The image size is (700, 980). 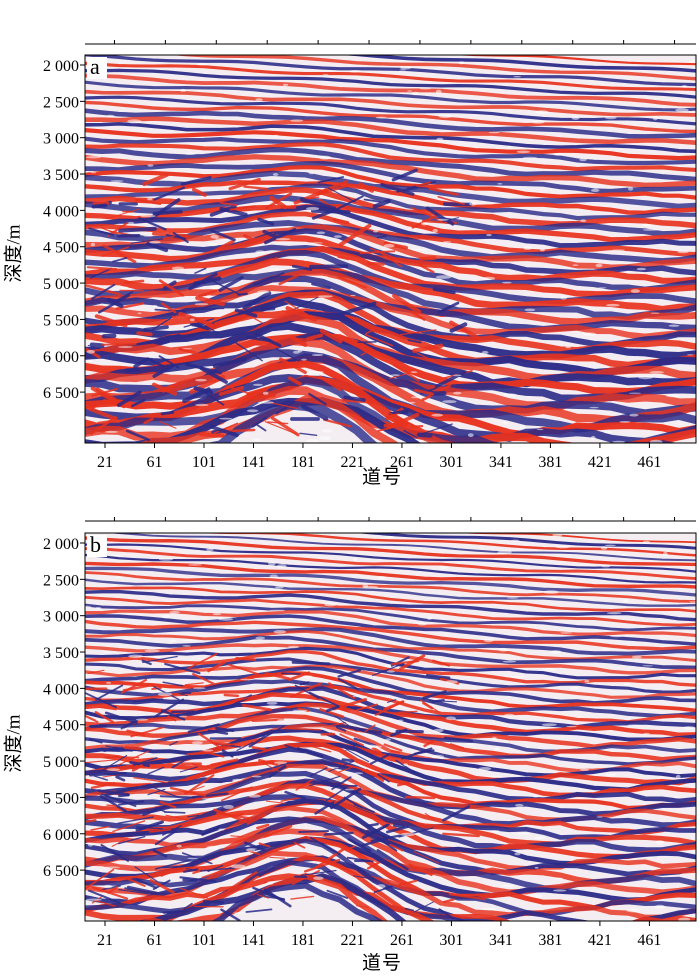 What do you see at coordinates (61, 393) in the screenshot?
I see `y-tick-label: 6 500` at bounding box center [61, 393].